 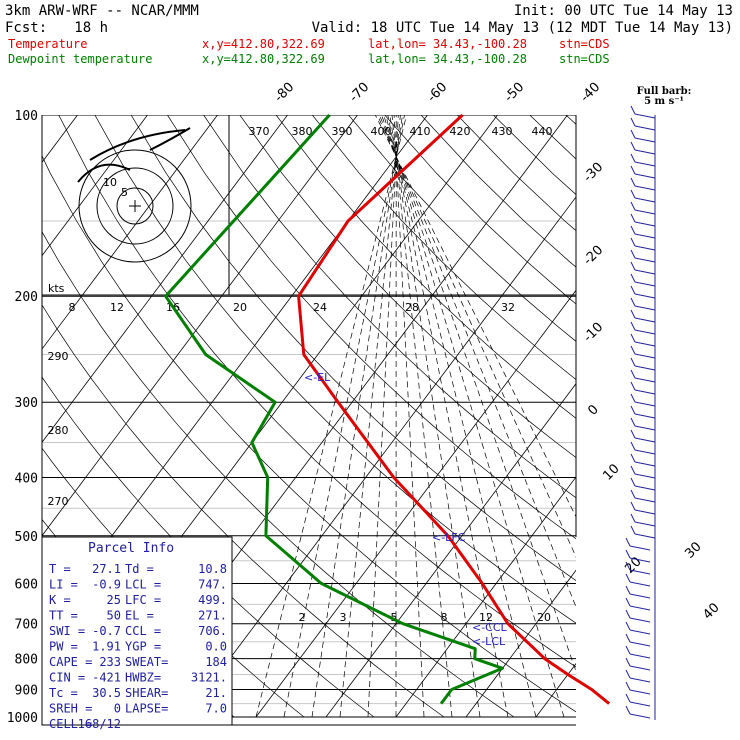 What do you see at coordinates (26, 116) in the screenshot?
I see `pressure-tick-label: 100` at bounding box center [26, 116].